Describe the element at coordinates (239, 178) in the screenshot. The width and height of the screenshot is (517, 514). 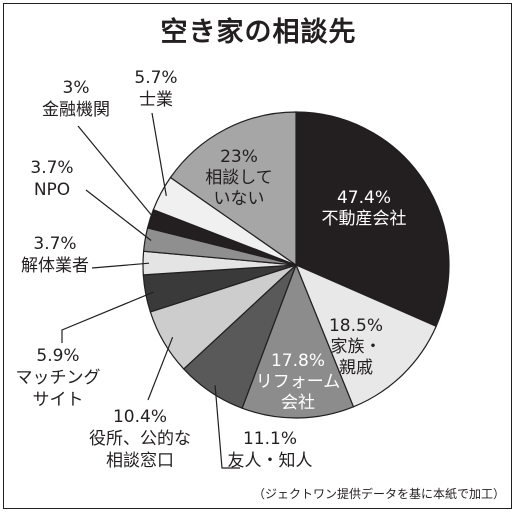
I see `slice-label-10-line-1: 相談して` at that location.